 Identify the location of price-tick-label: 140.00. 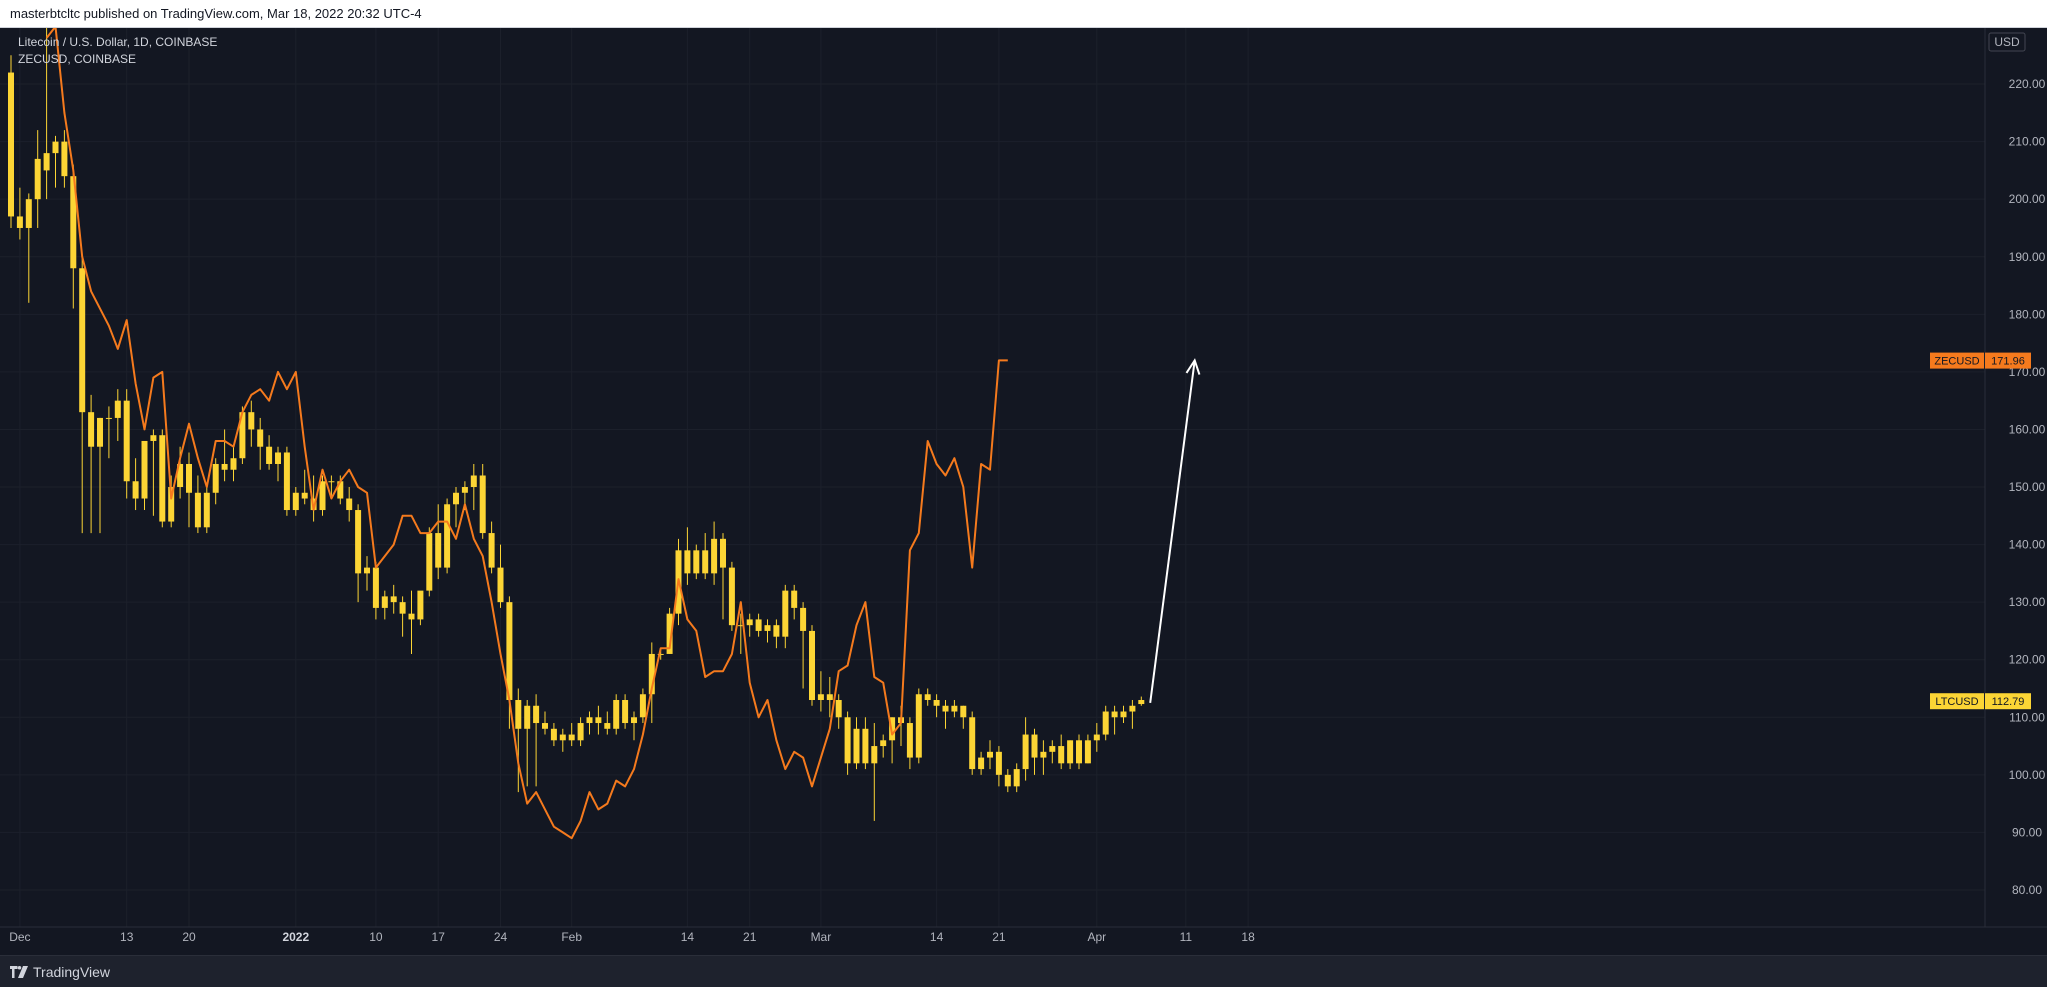
(2027, 545).